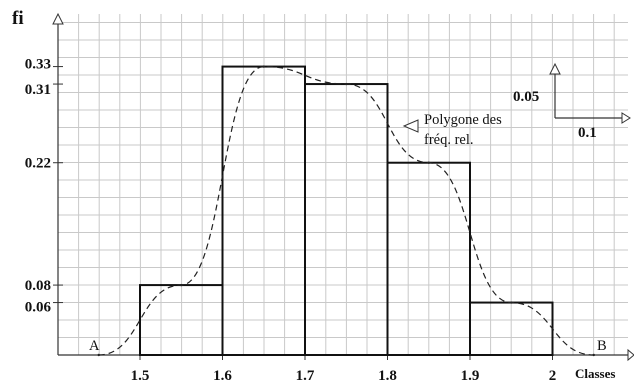 This screenshot has height=390, width=634. What do you see at coordinates (595, 373) in the screenshot?
I see `x-axis-title: Classes` at bounding box center [595, 373].